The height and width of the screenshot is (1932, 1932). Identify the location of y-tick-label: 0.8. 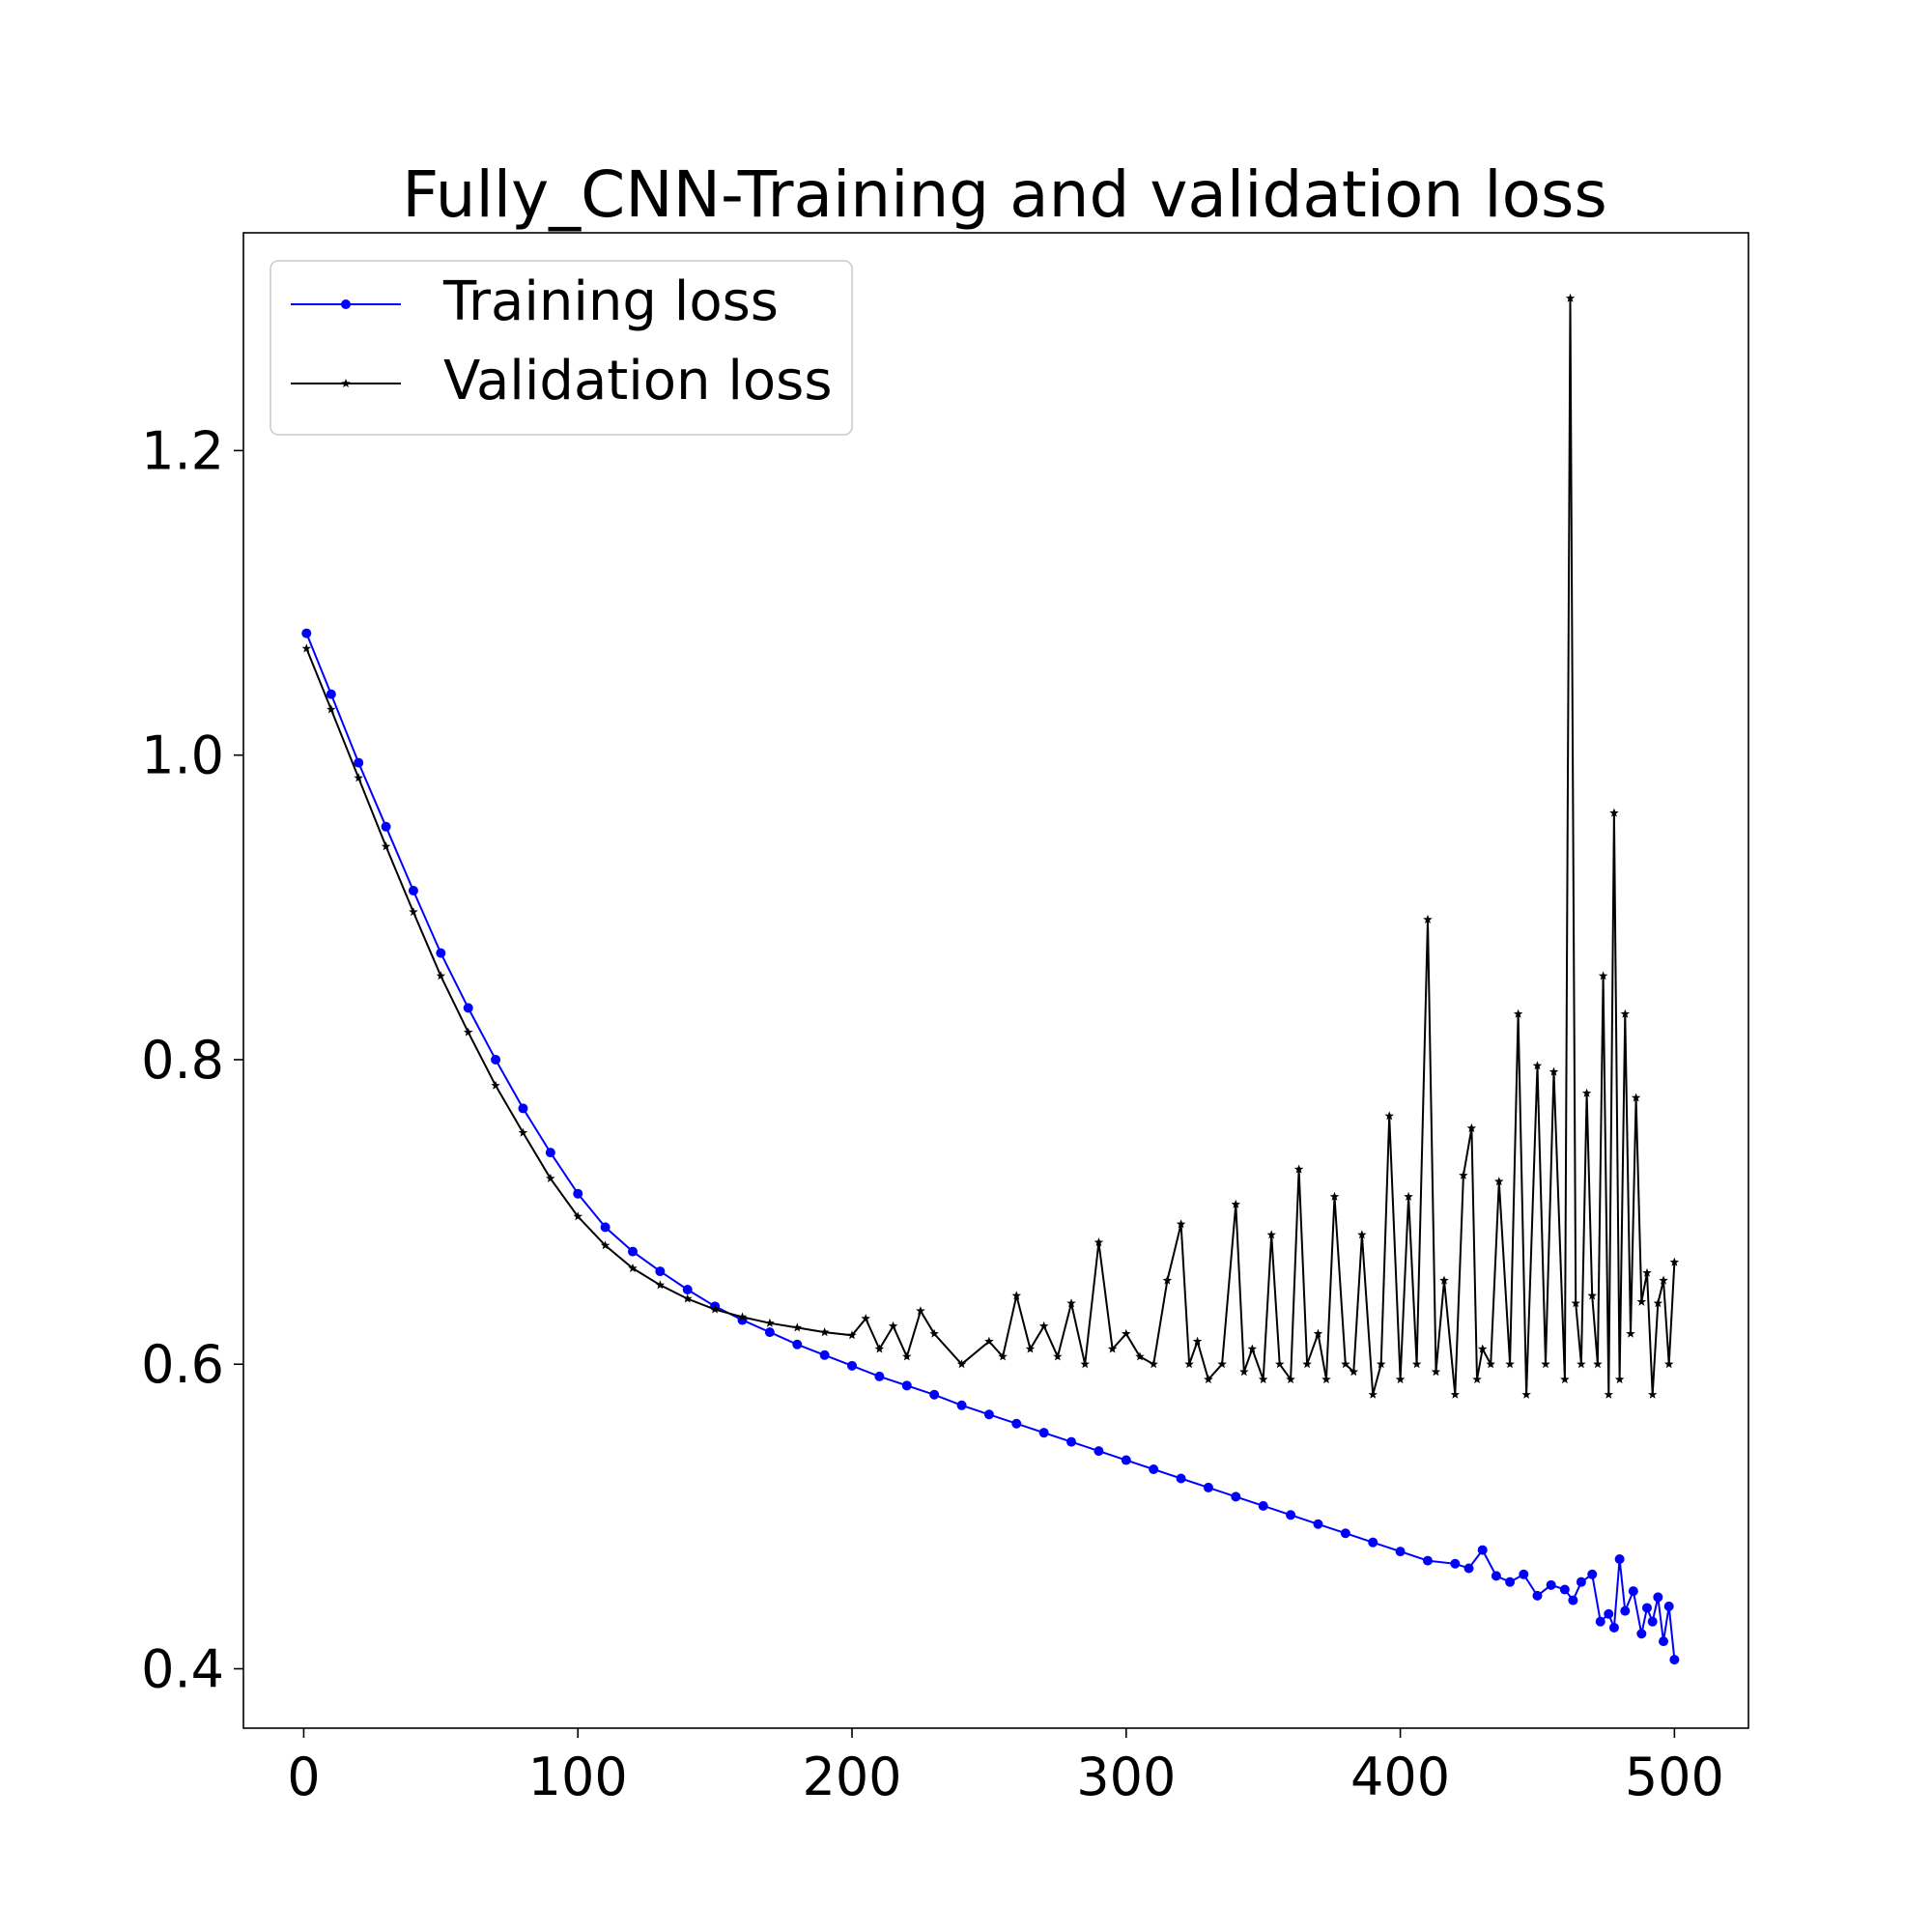
(182, 1060).